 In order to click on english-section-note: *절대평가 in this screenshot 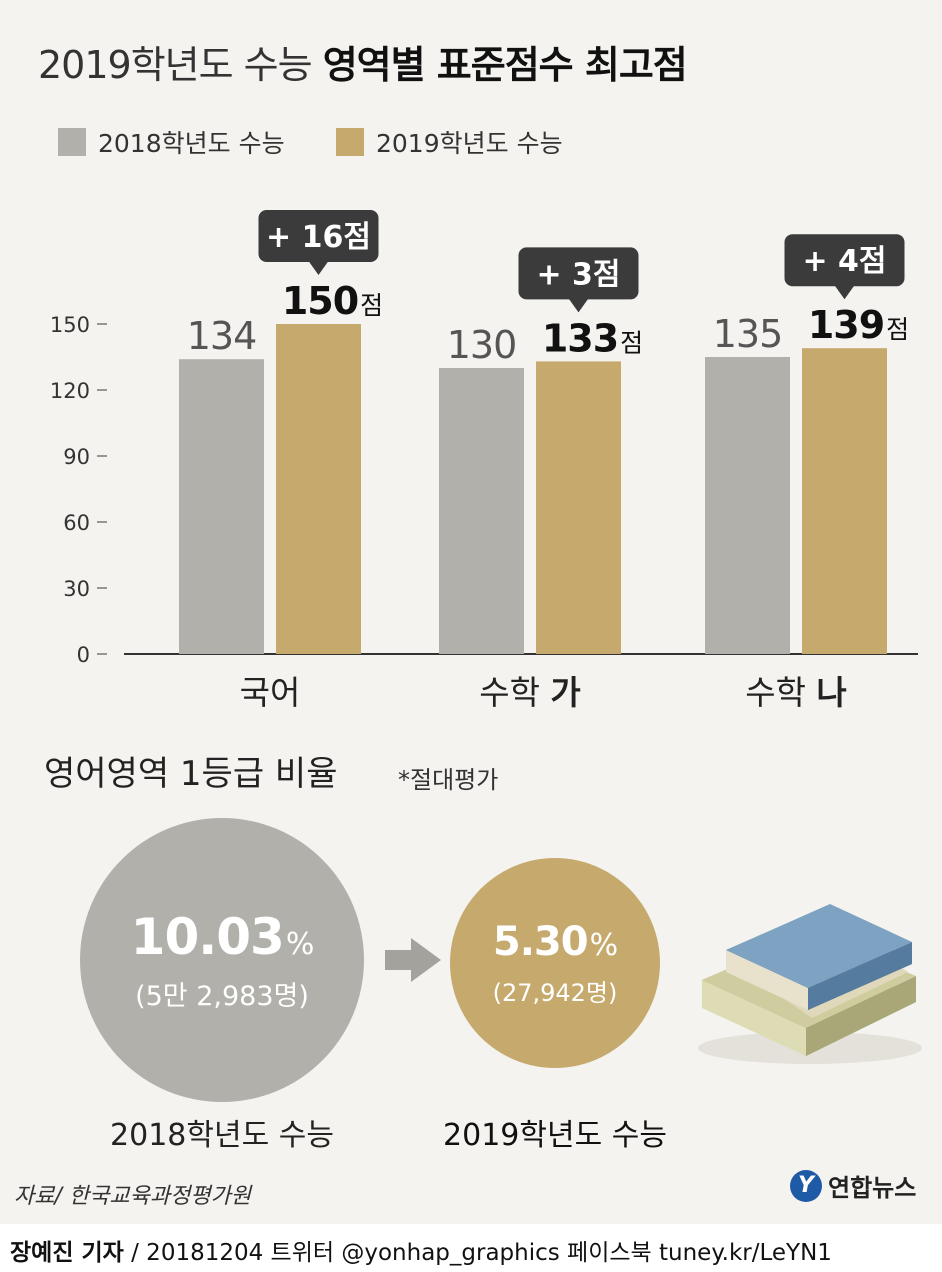, I will do `click(448, 780)`.